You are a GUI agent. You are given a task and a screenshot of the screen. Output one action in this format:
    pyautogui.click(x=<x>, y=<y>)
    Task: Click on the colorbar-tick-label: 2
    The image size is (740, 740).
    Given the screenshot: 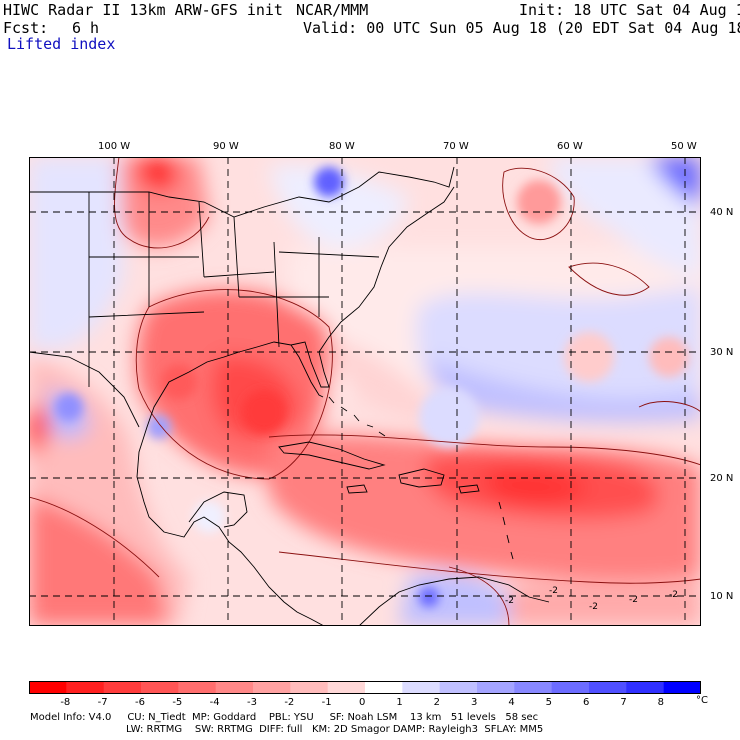 What is the action you would take?
    pyautogui.click(x=437, y=702)
    